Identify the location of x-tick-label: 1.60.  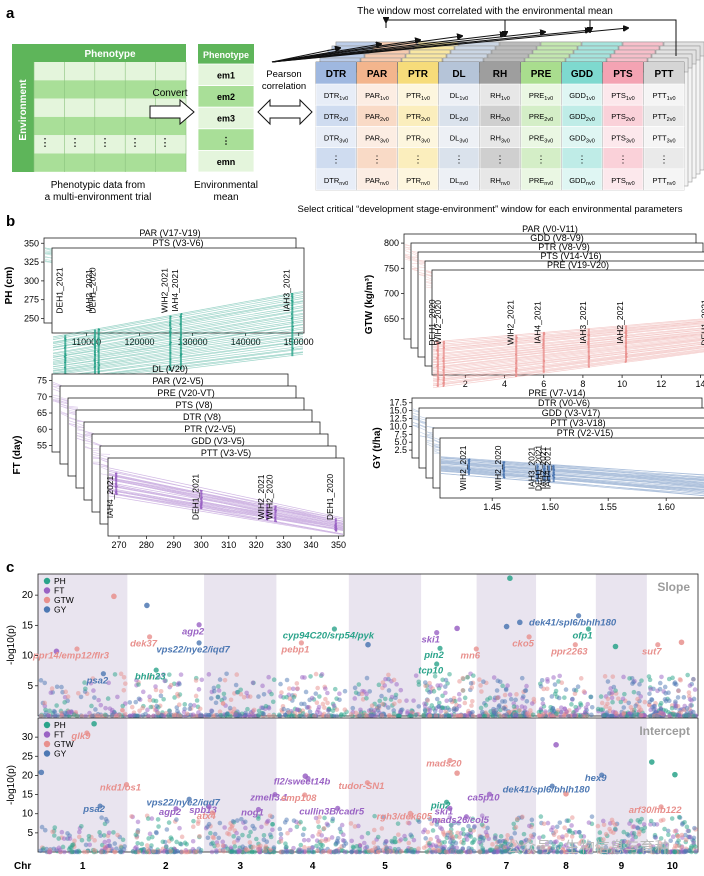
(666, 507).